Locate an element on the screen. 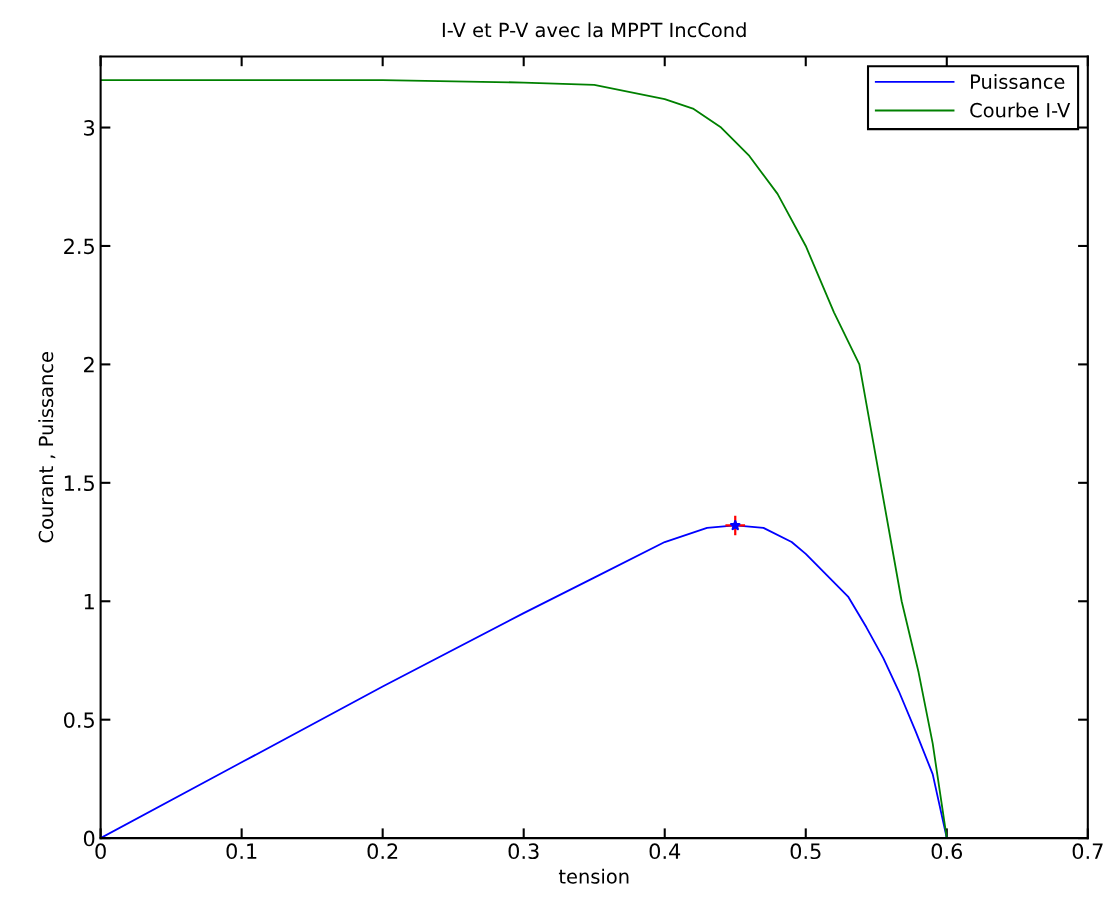 This screenshot has height=911, width=1118. chart-title: I-V et P-V avec la MPPT IncCond is located at coordinates (594, 30).